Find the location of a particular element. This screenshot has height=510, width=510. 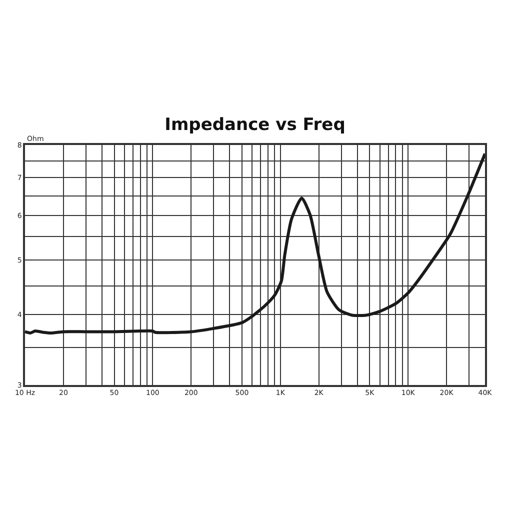

chart-title: Impedance vs Freq is located at coordinates (255, 125).